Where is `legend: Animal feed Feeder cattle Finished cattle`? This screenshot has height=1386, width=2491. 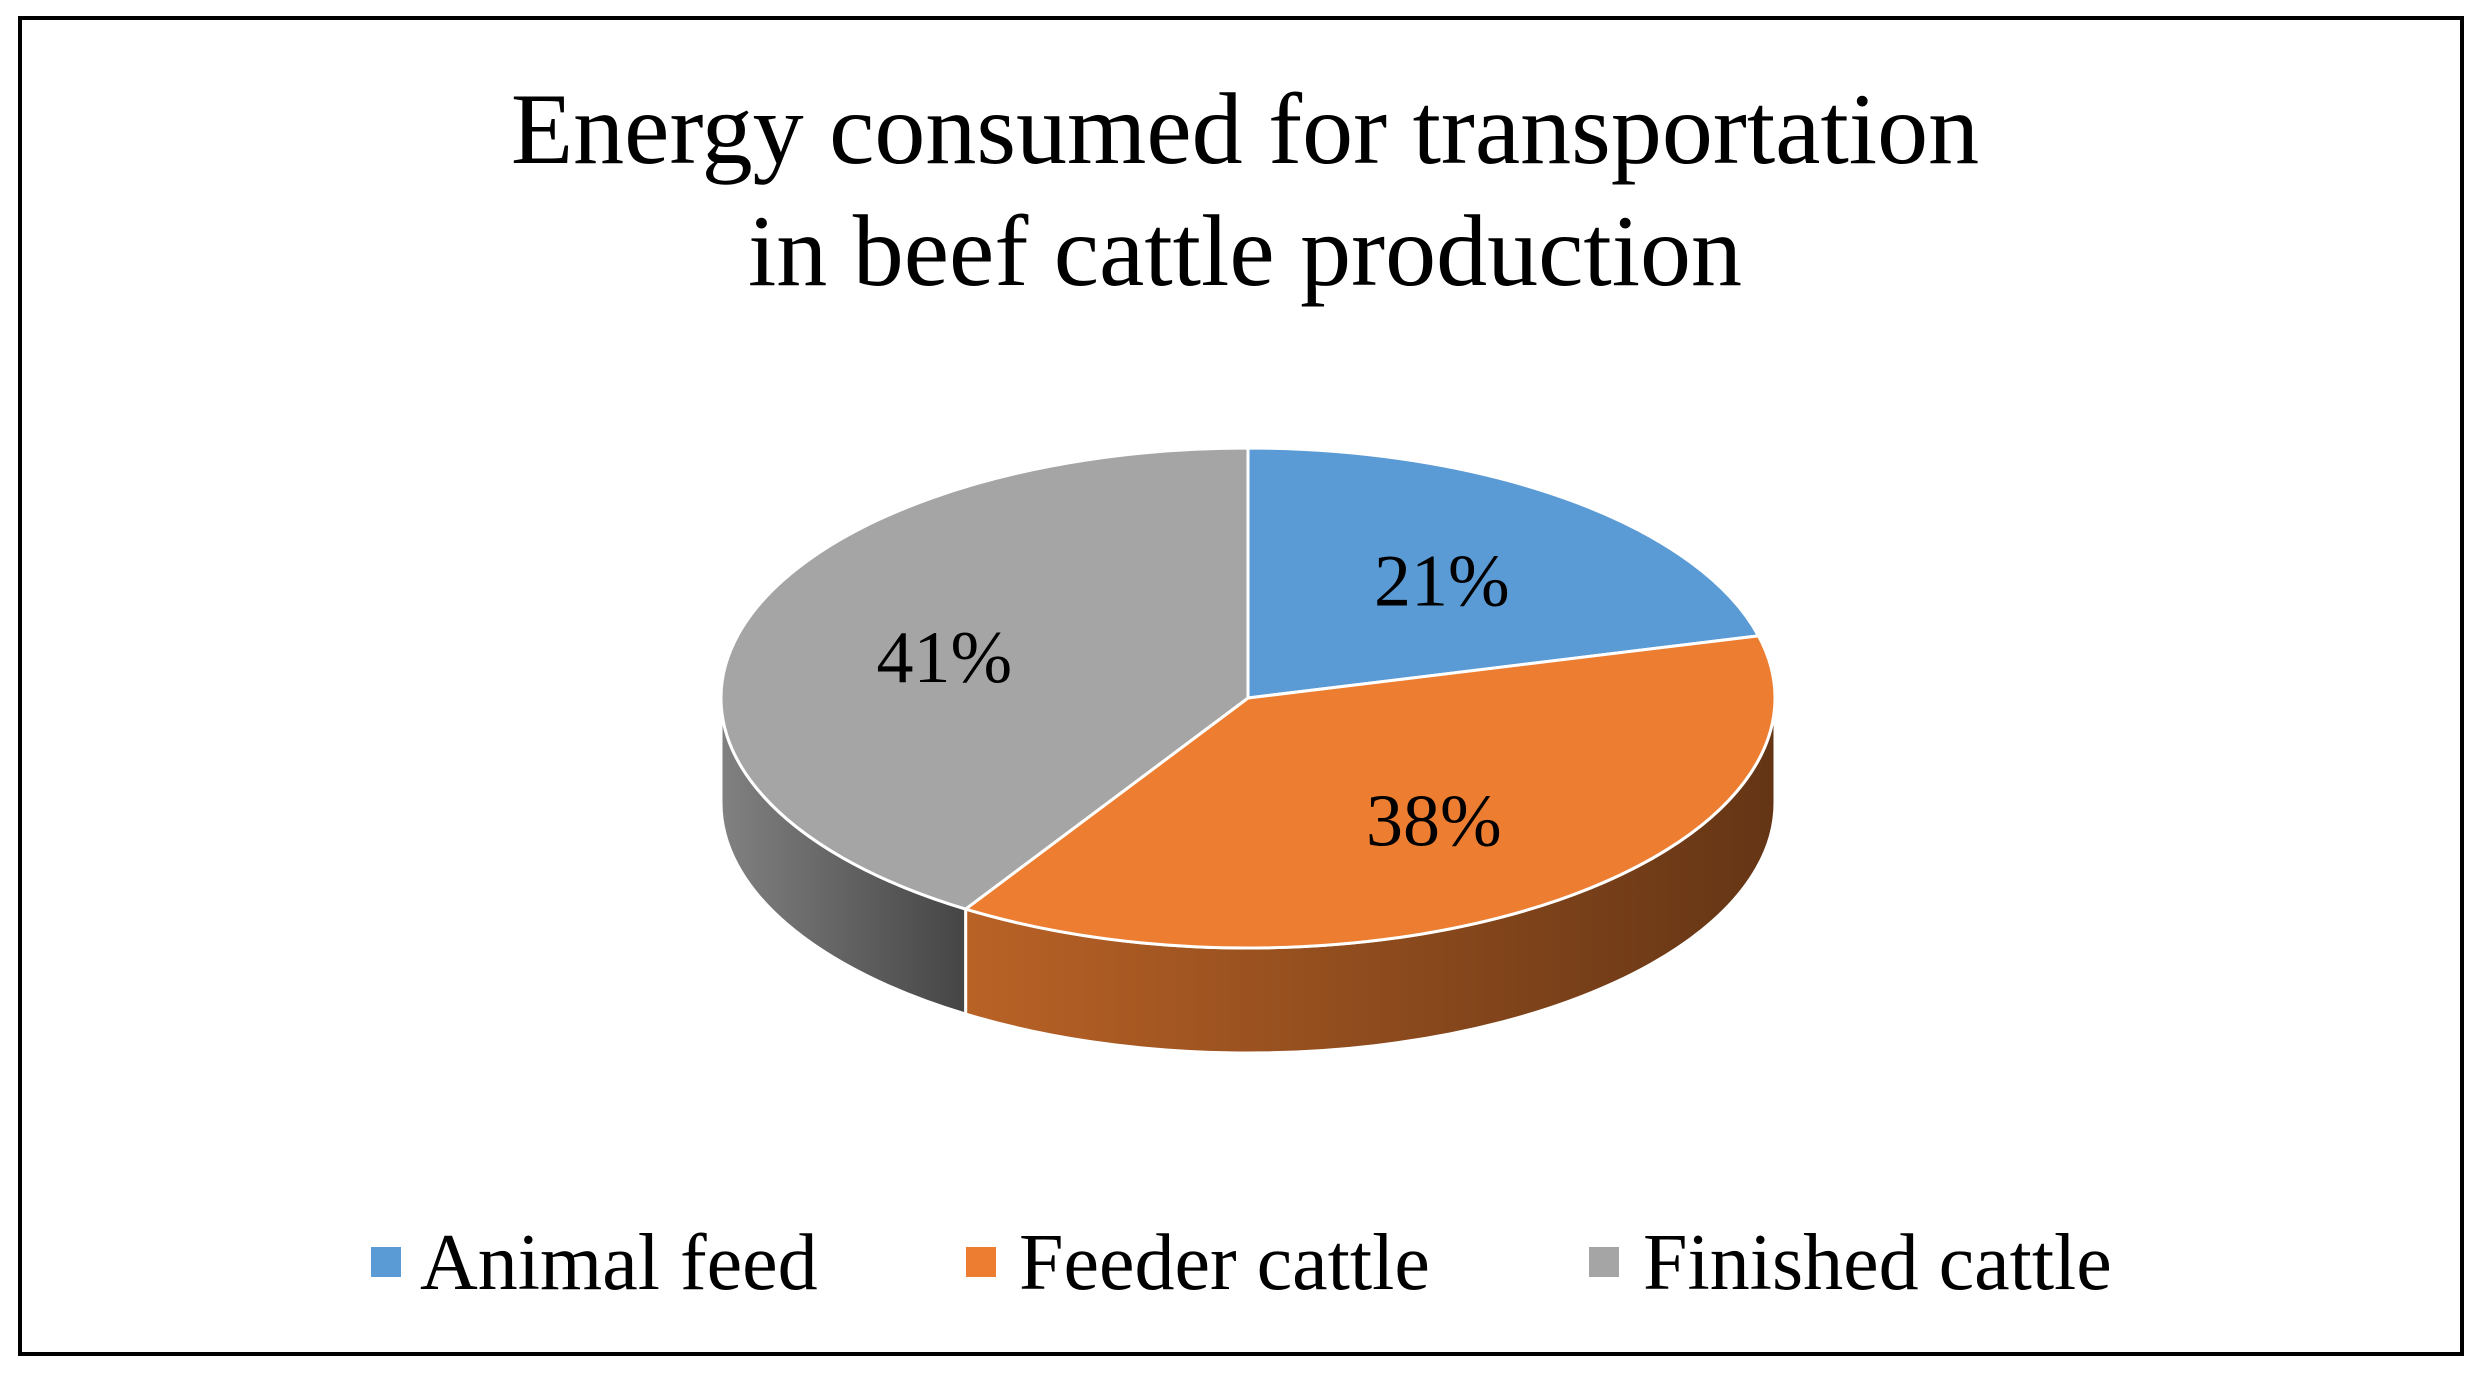 legend: Animal feed Feeder cattle Finished cattle is located at coordinates (1241, 1263).